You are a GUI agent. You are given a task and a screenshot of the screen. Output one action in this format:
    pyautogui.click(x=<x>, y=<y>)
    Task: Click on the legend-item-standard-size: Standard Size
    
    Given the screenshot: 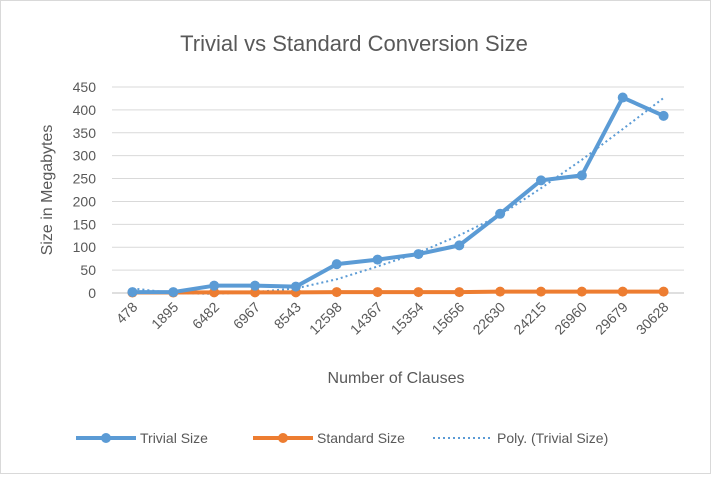 What is the action you would take?
    pyautogui.click(x=329, y=438)
    